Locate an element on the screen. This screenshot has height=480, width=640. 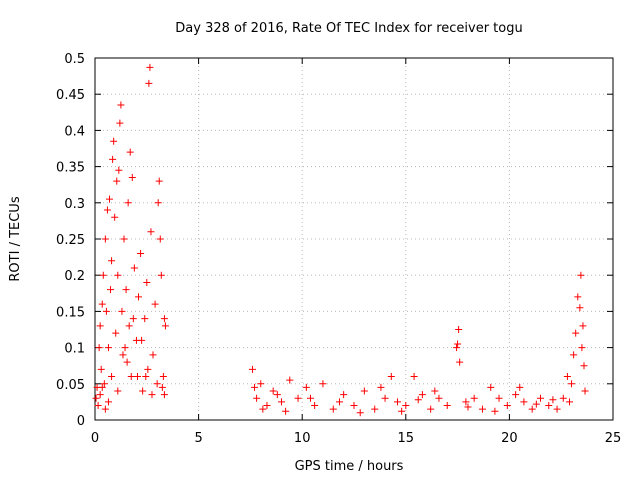
y-tick-label: 0.4 is located at coordinates (74, 131).